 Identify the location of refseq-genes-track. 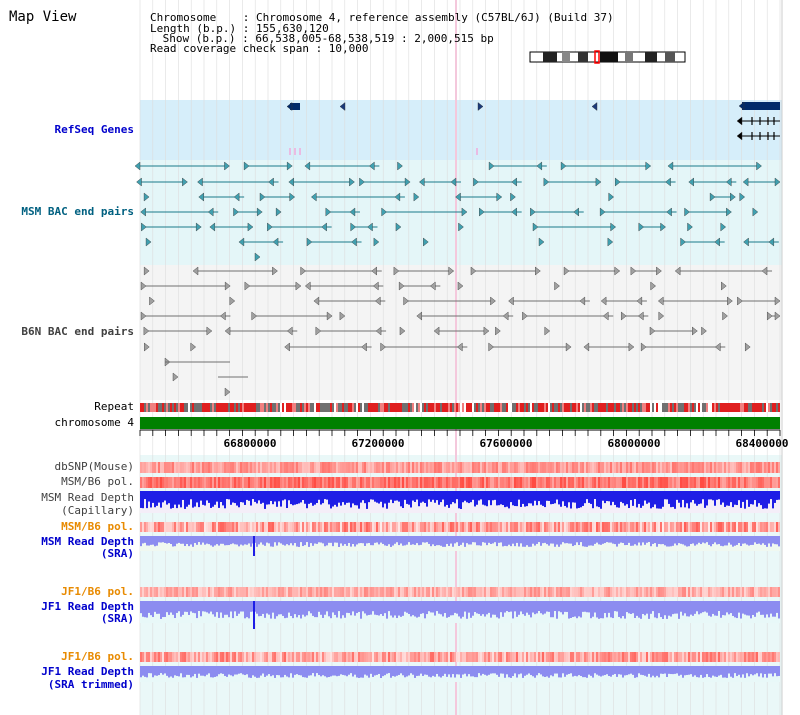
(533, 128).